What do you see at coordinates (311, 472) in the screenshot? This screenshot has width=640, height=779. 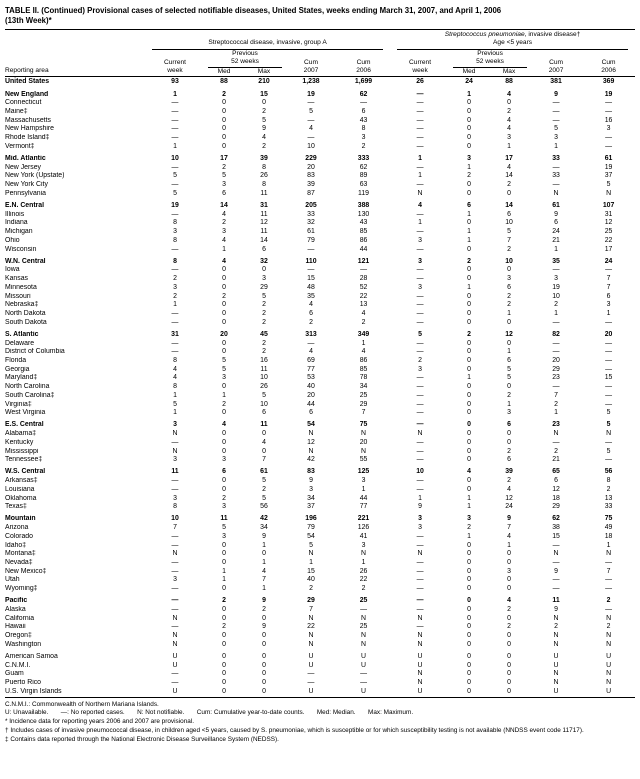 I see `value-cell: 83` at bounding box center [311, 472].